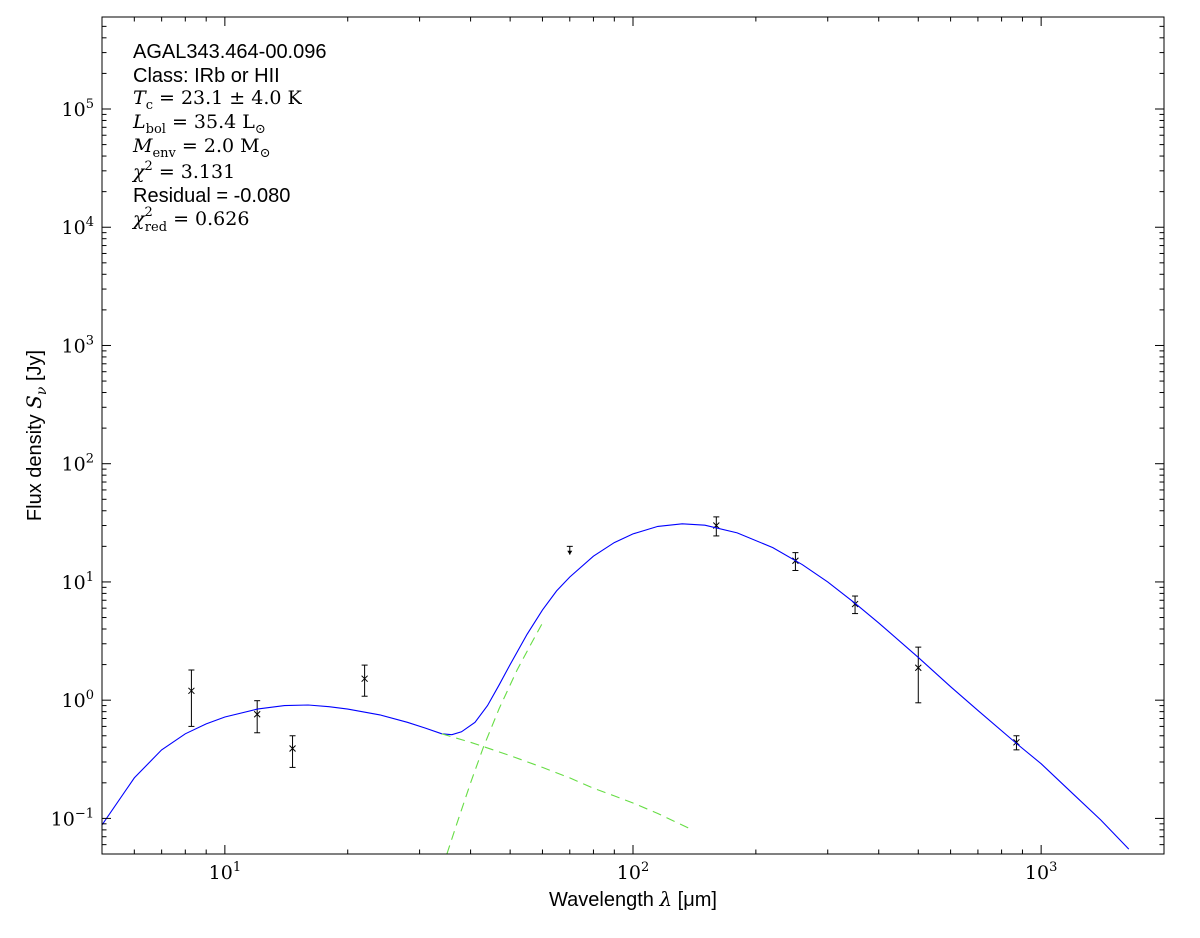 Image resolution: width=1200 pixels, height=938 pixels. What do you see at coordinates (78, 345) in the screenshot?
I see `y-tick-label: 10³` at bounding box center [78, 345].